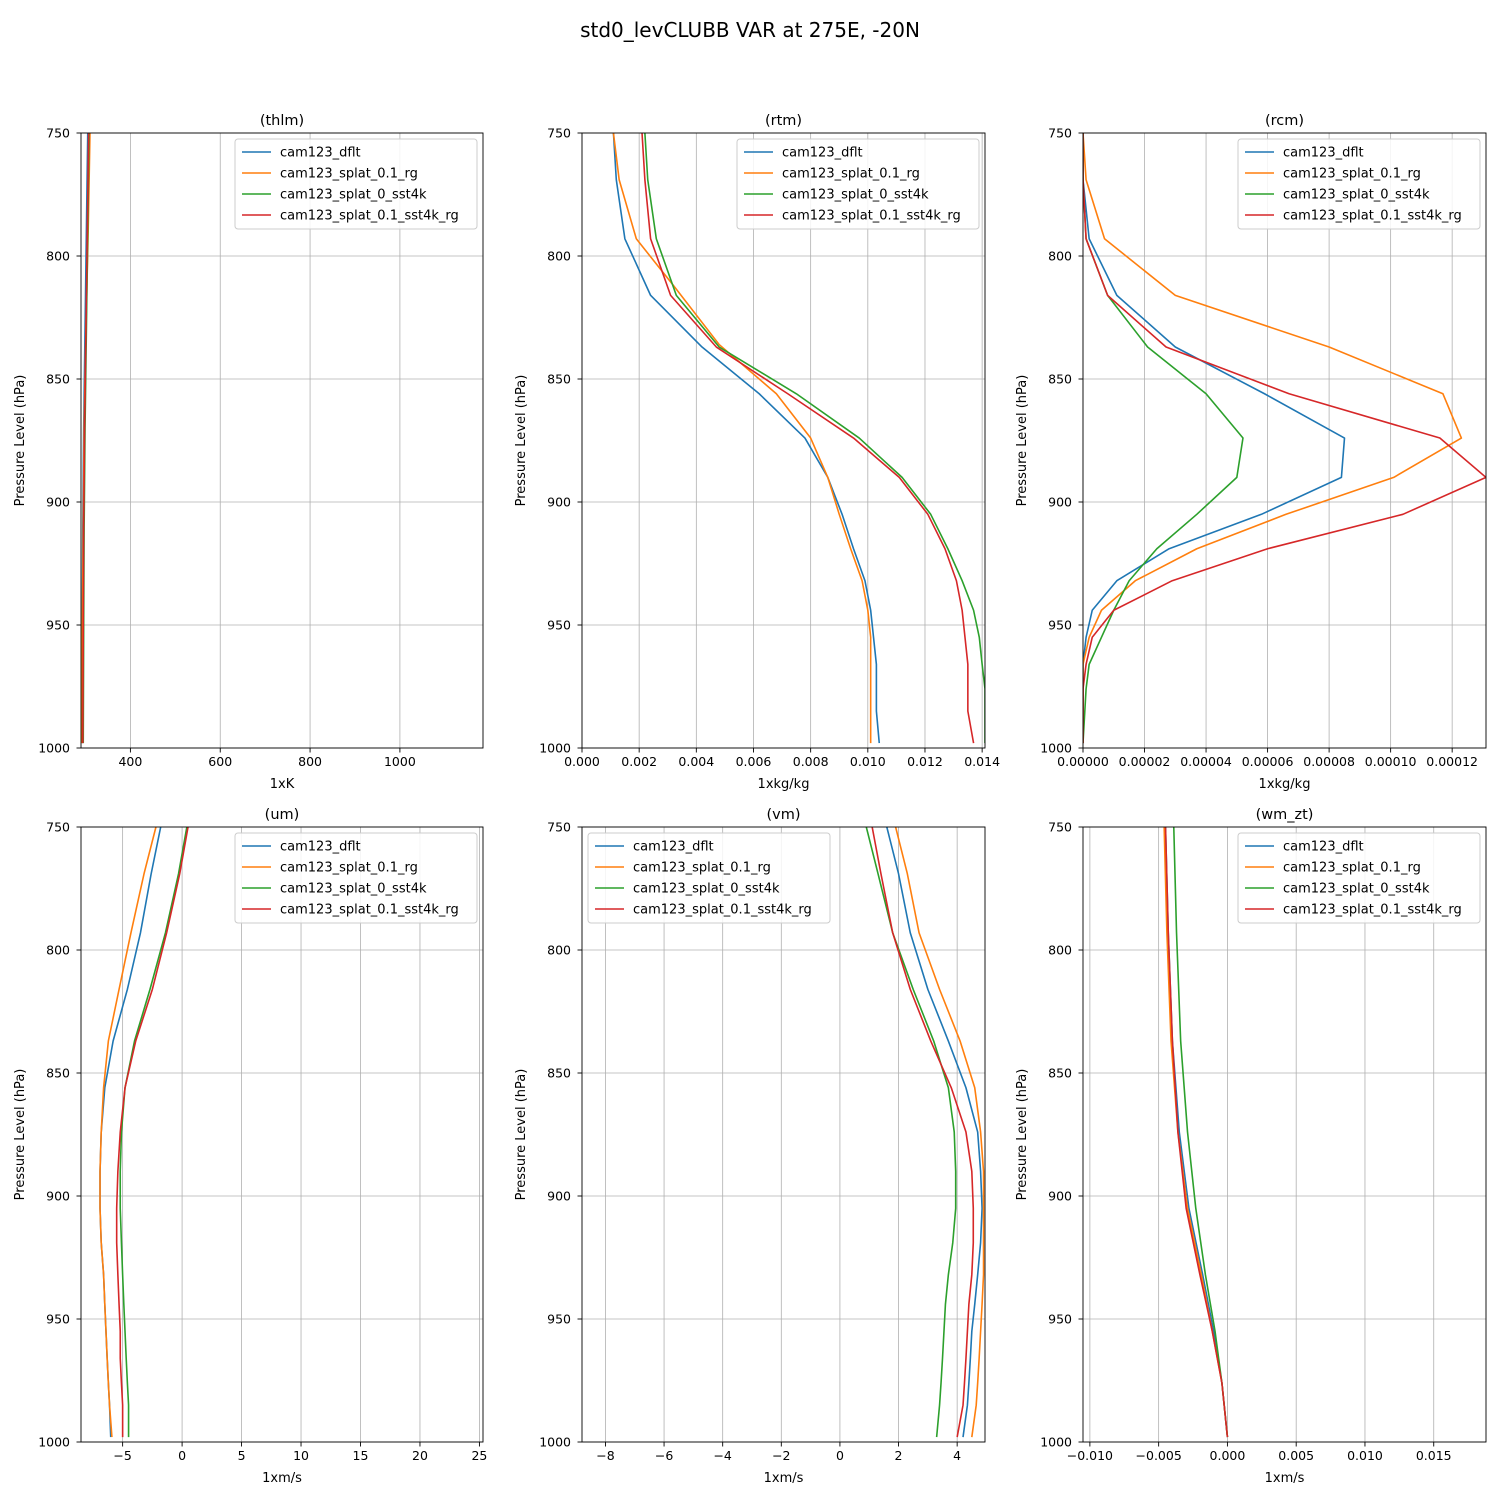 The width and height of the screenshot is (1500, 1500). Describe the element at coordinates (1284, 121) in the screenshot. I see `panel-rcm-title: (rcm)` at that location.